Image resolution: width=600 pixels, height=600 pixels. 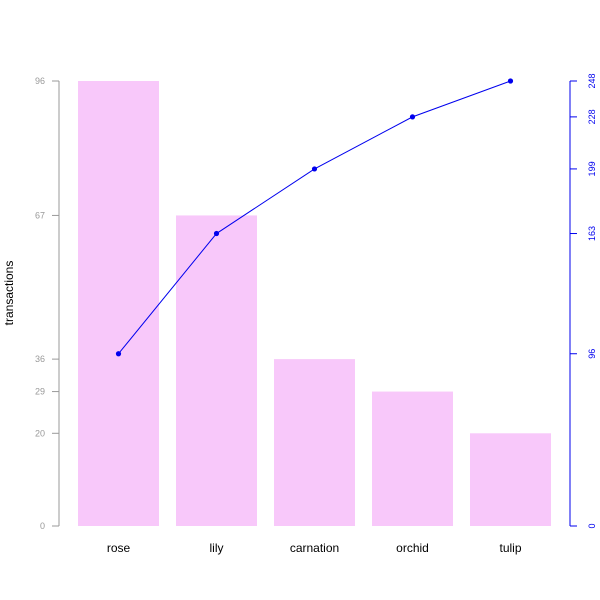 I want to click on y-axis-label: transactions, so click(x=9, y=293).